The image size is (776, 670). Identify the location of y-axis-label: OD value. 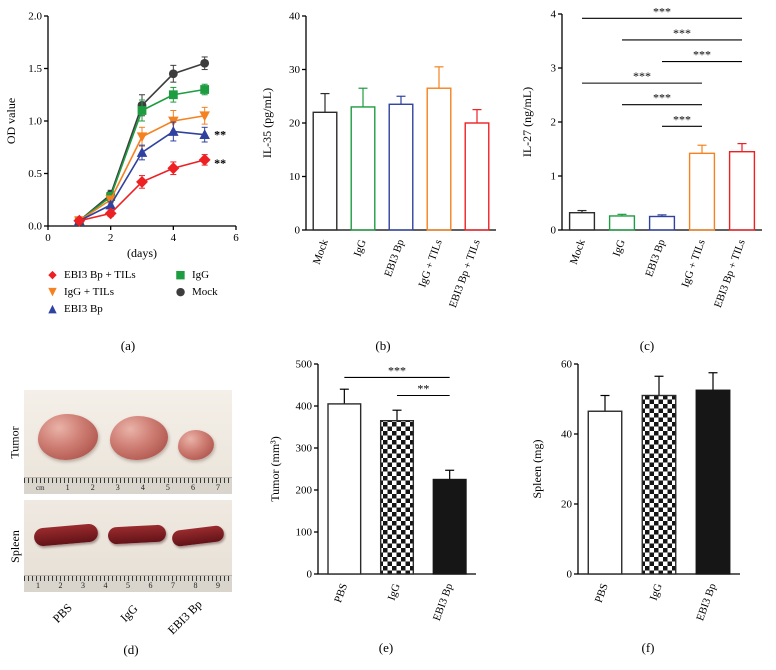
(11, 121).